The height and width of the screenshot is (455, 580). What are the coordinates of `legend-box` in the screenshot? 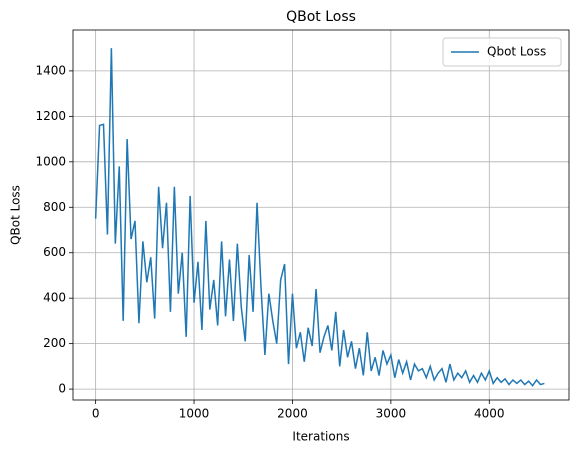 It's located at (502, 52).